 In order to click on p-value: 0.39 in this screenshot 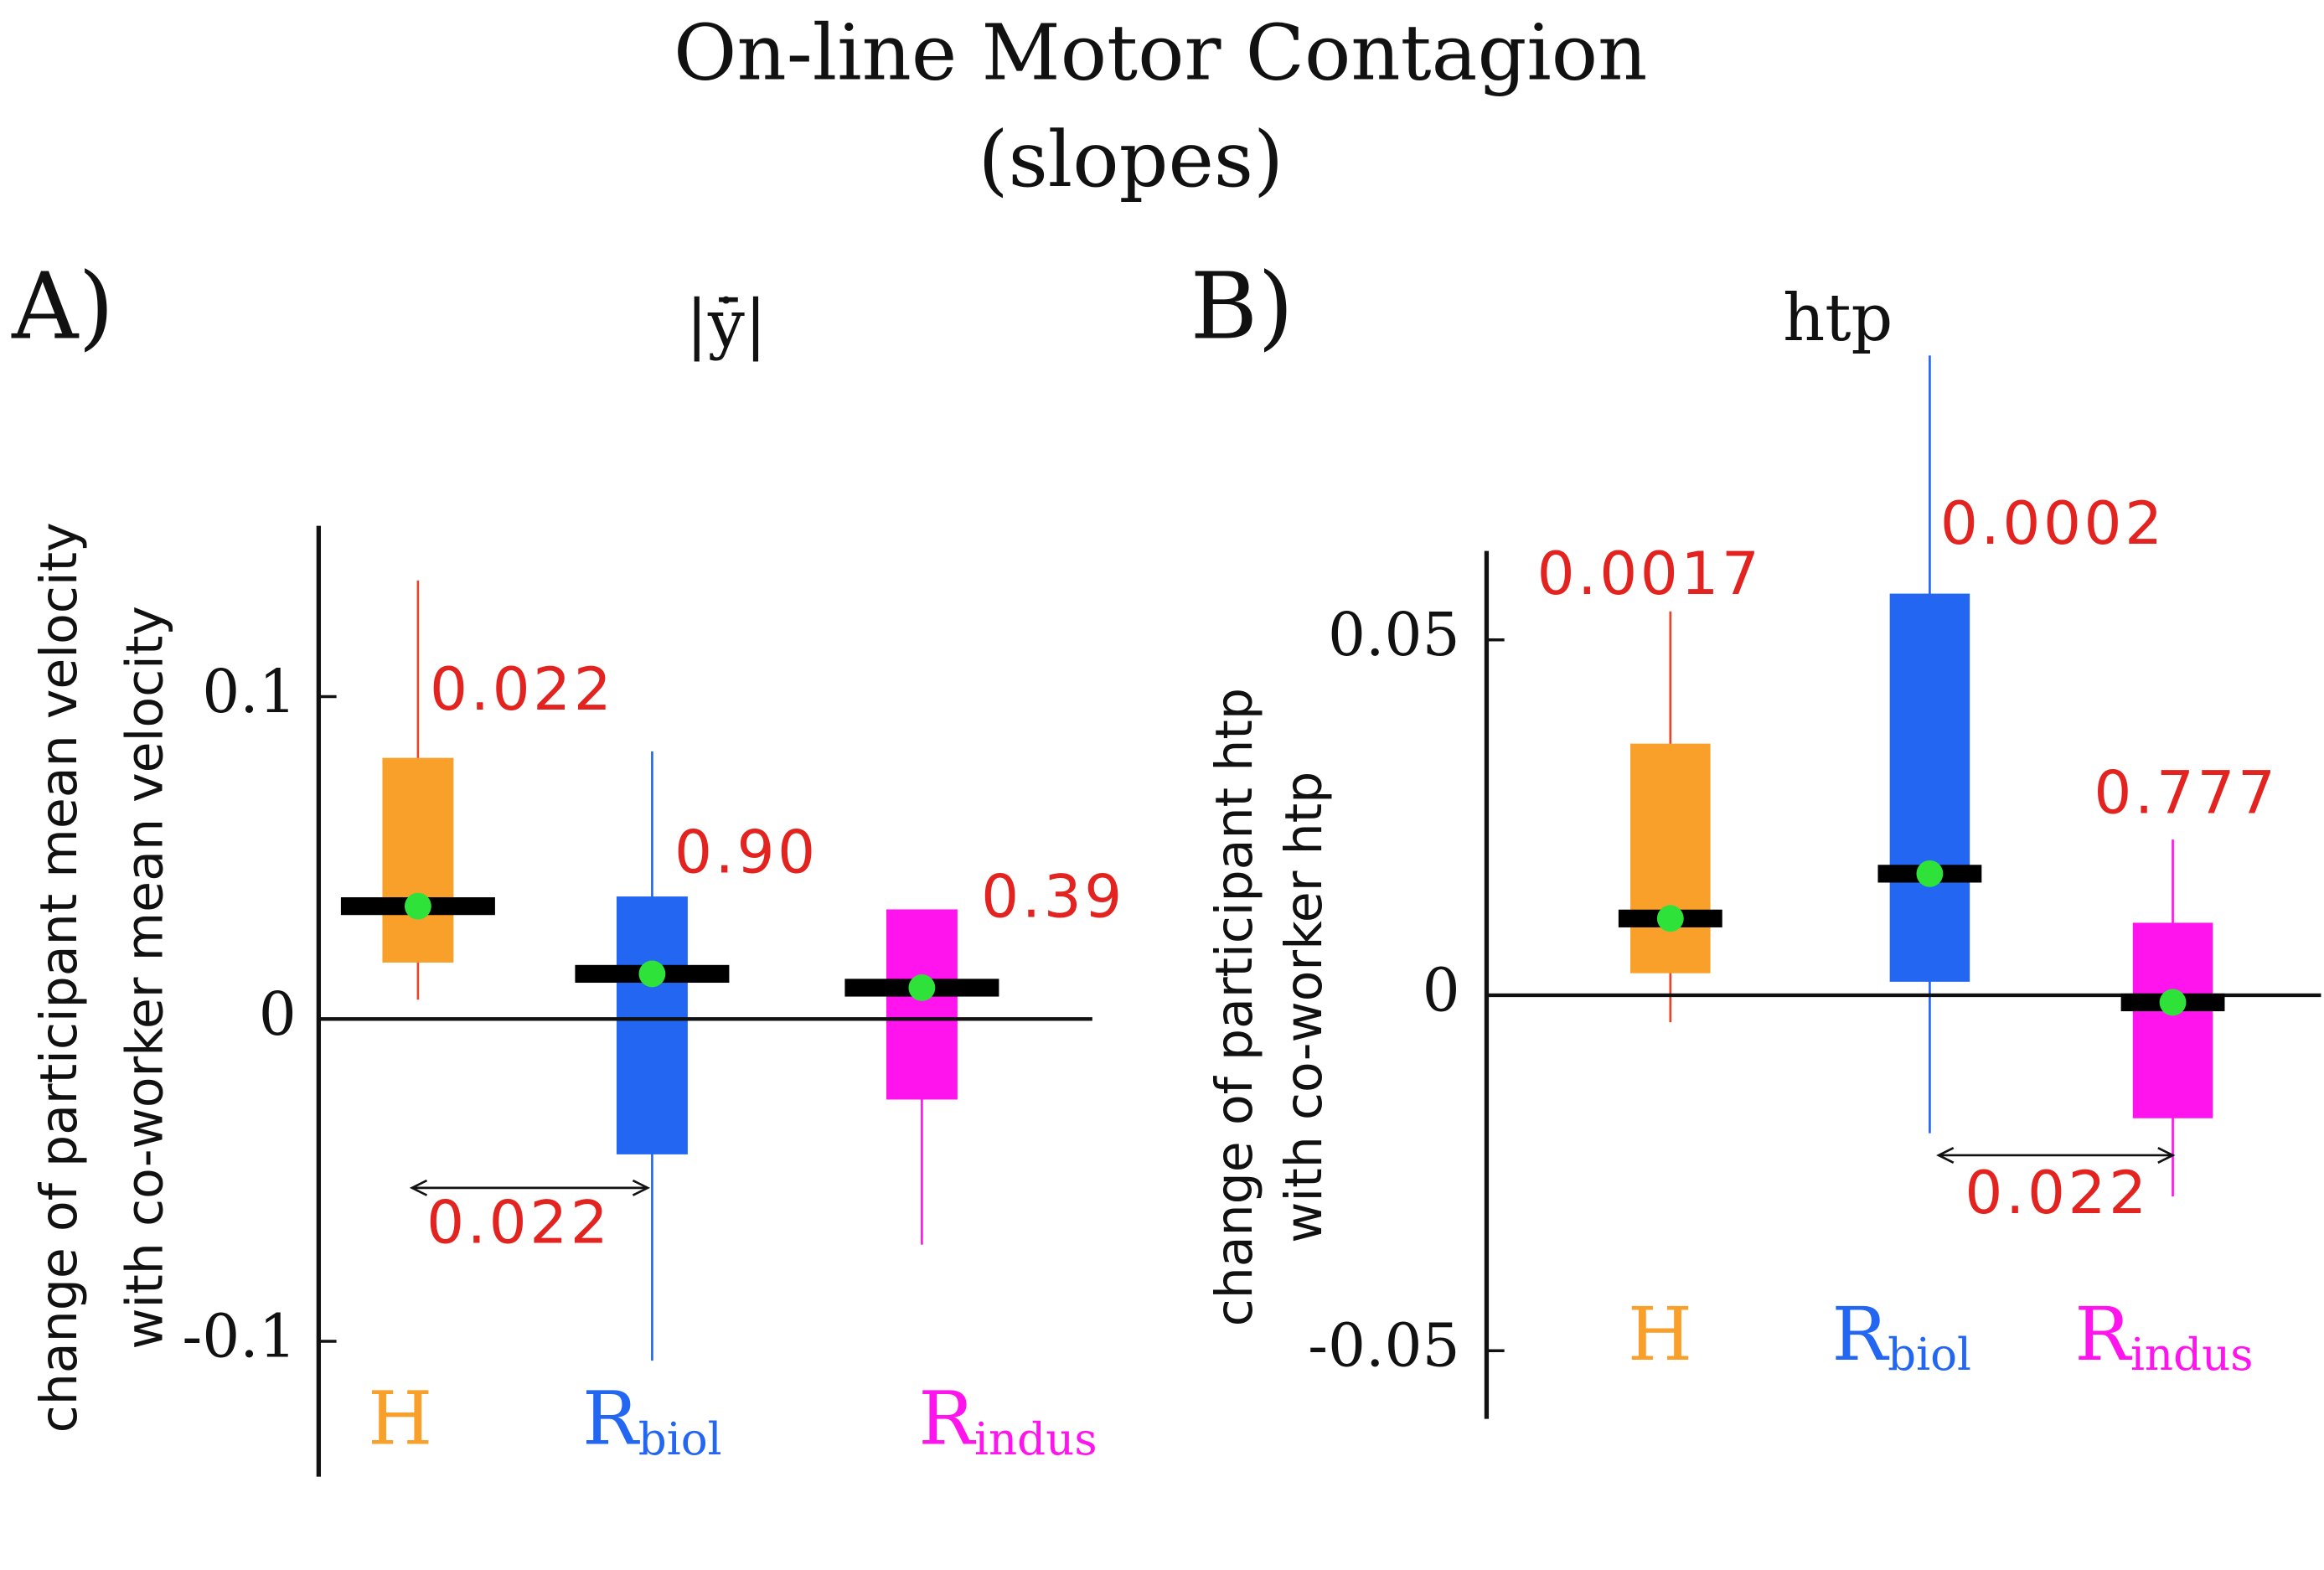, I will do `click(1053, 896)`.